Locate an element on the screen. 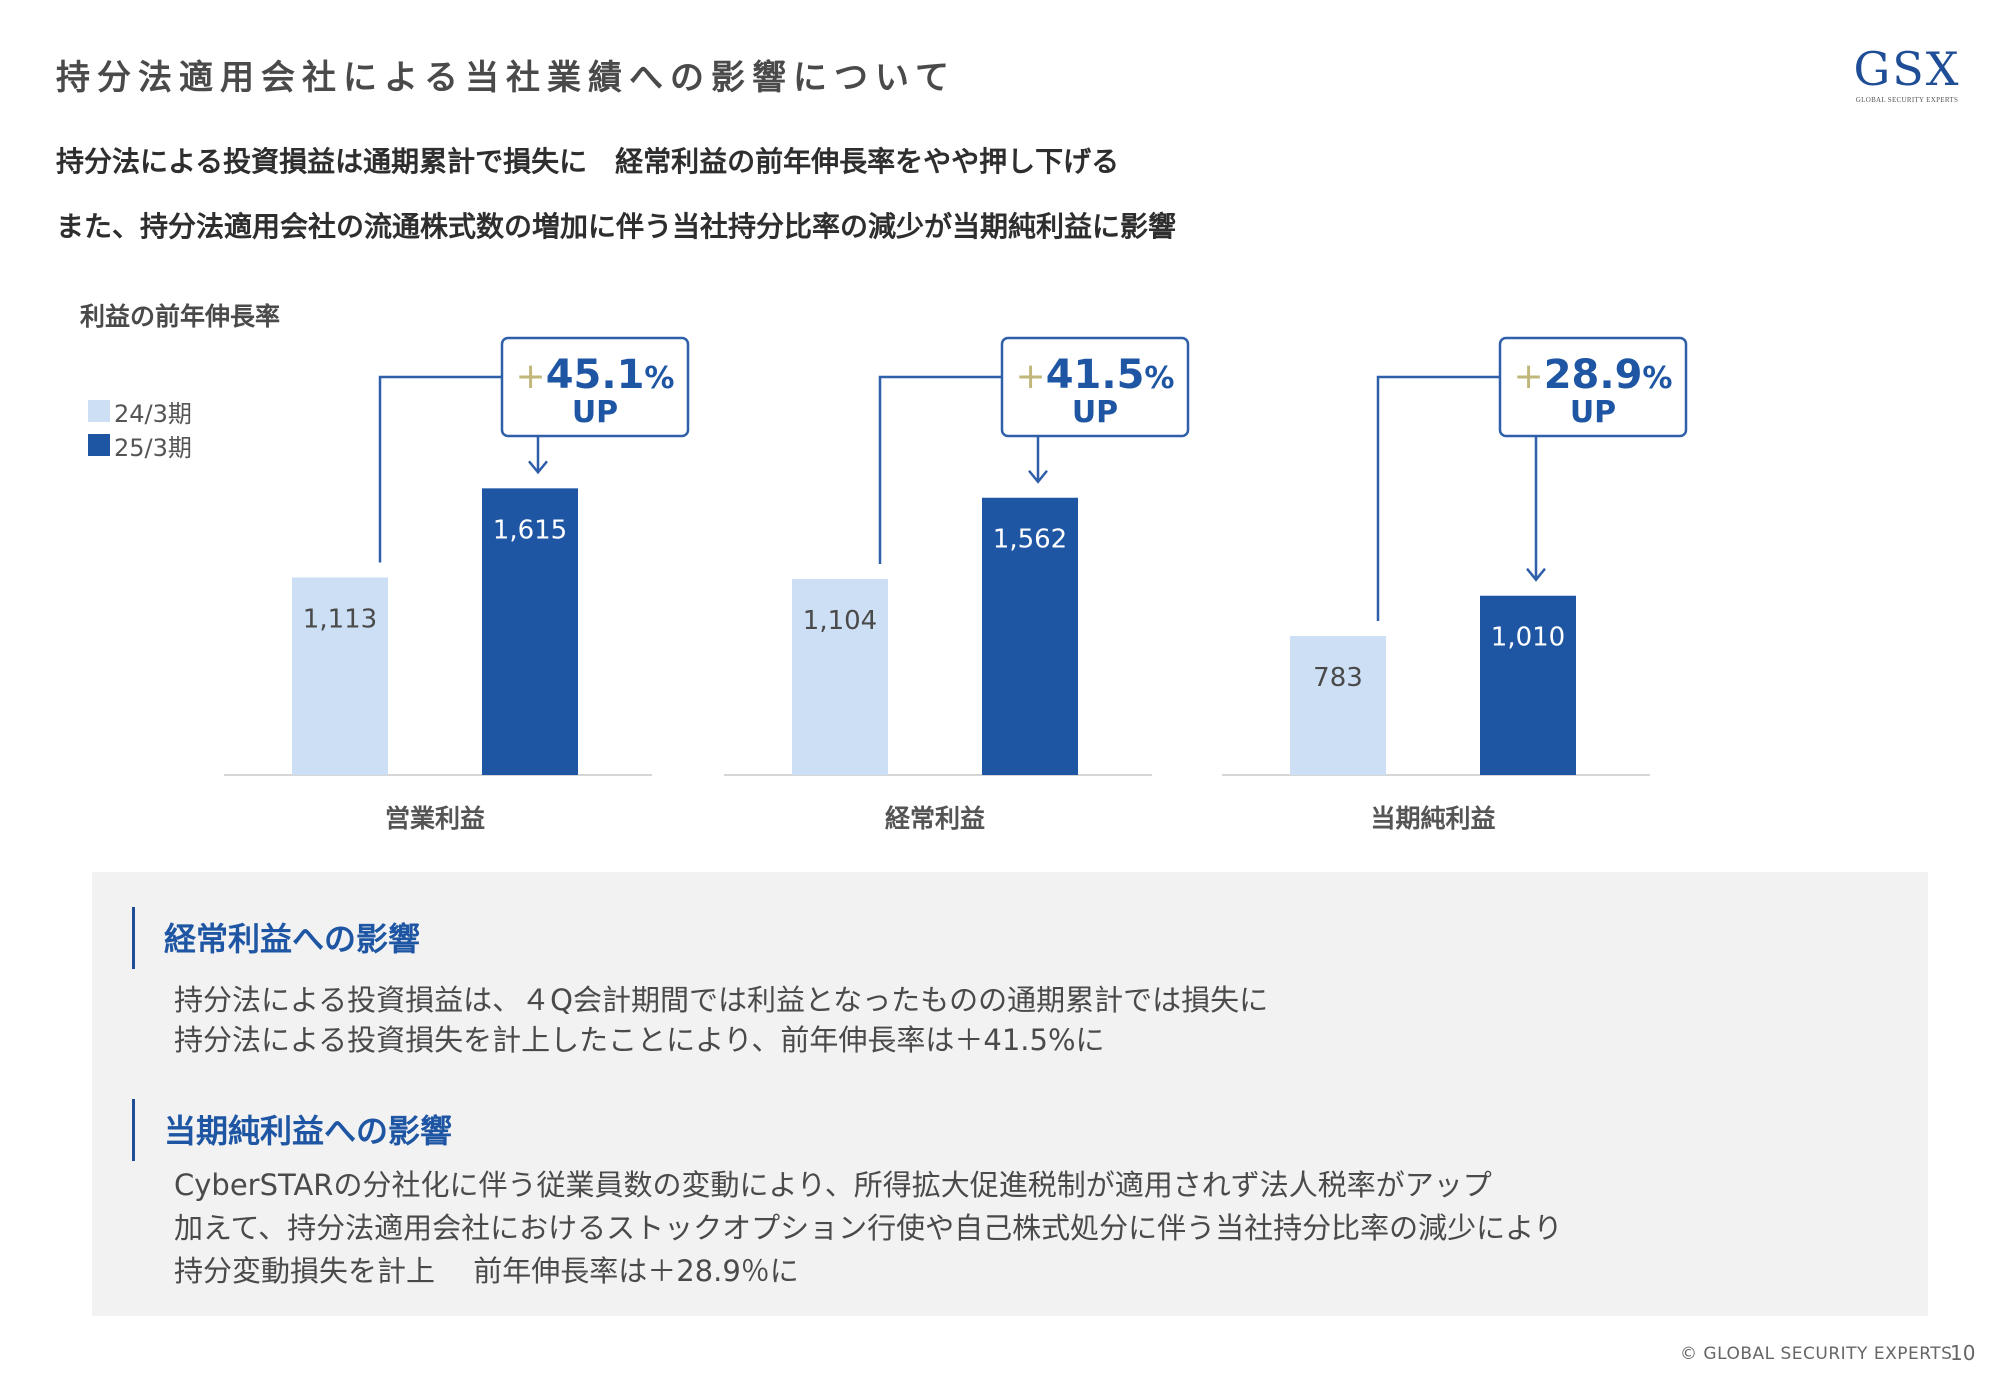 The image size is (2000, 1385). growth-value: 28.9 is located at coordinates (1593, 375).